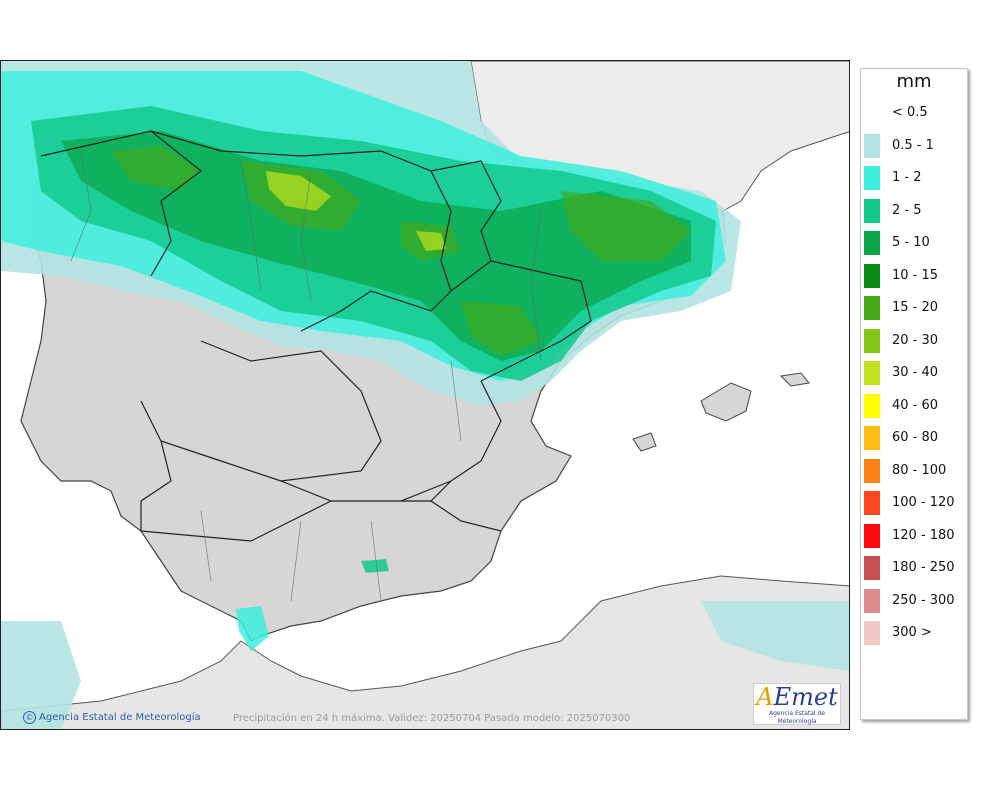 This screenshot has width=1000, height=790. What do you see at coordinates (923, 502) in the screenshot?
I see `legend-label: 100 - 120` at bounding box center [923, 502].